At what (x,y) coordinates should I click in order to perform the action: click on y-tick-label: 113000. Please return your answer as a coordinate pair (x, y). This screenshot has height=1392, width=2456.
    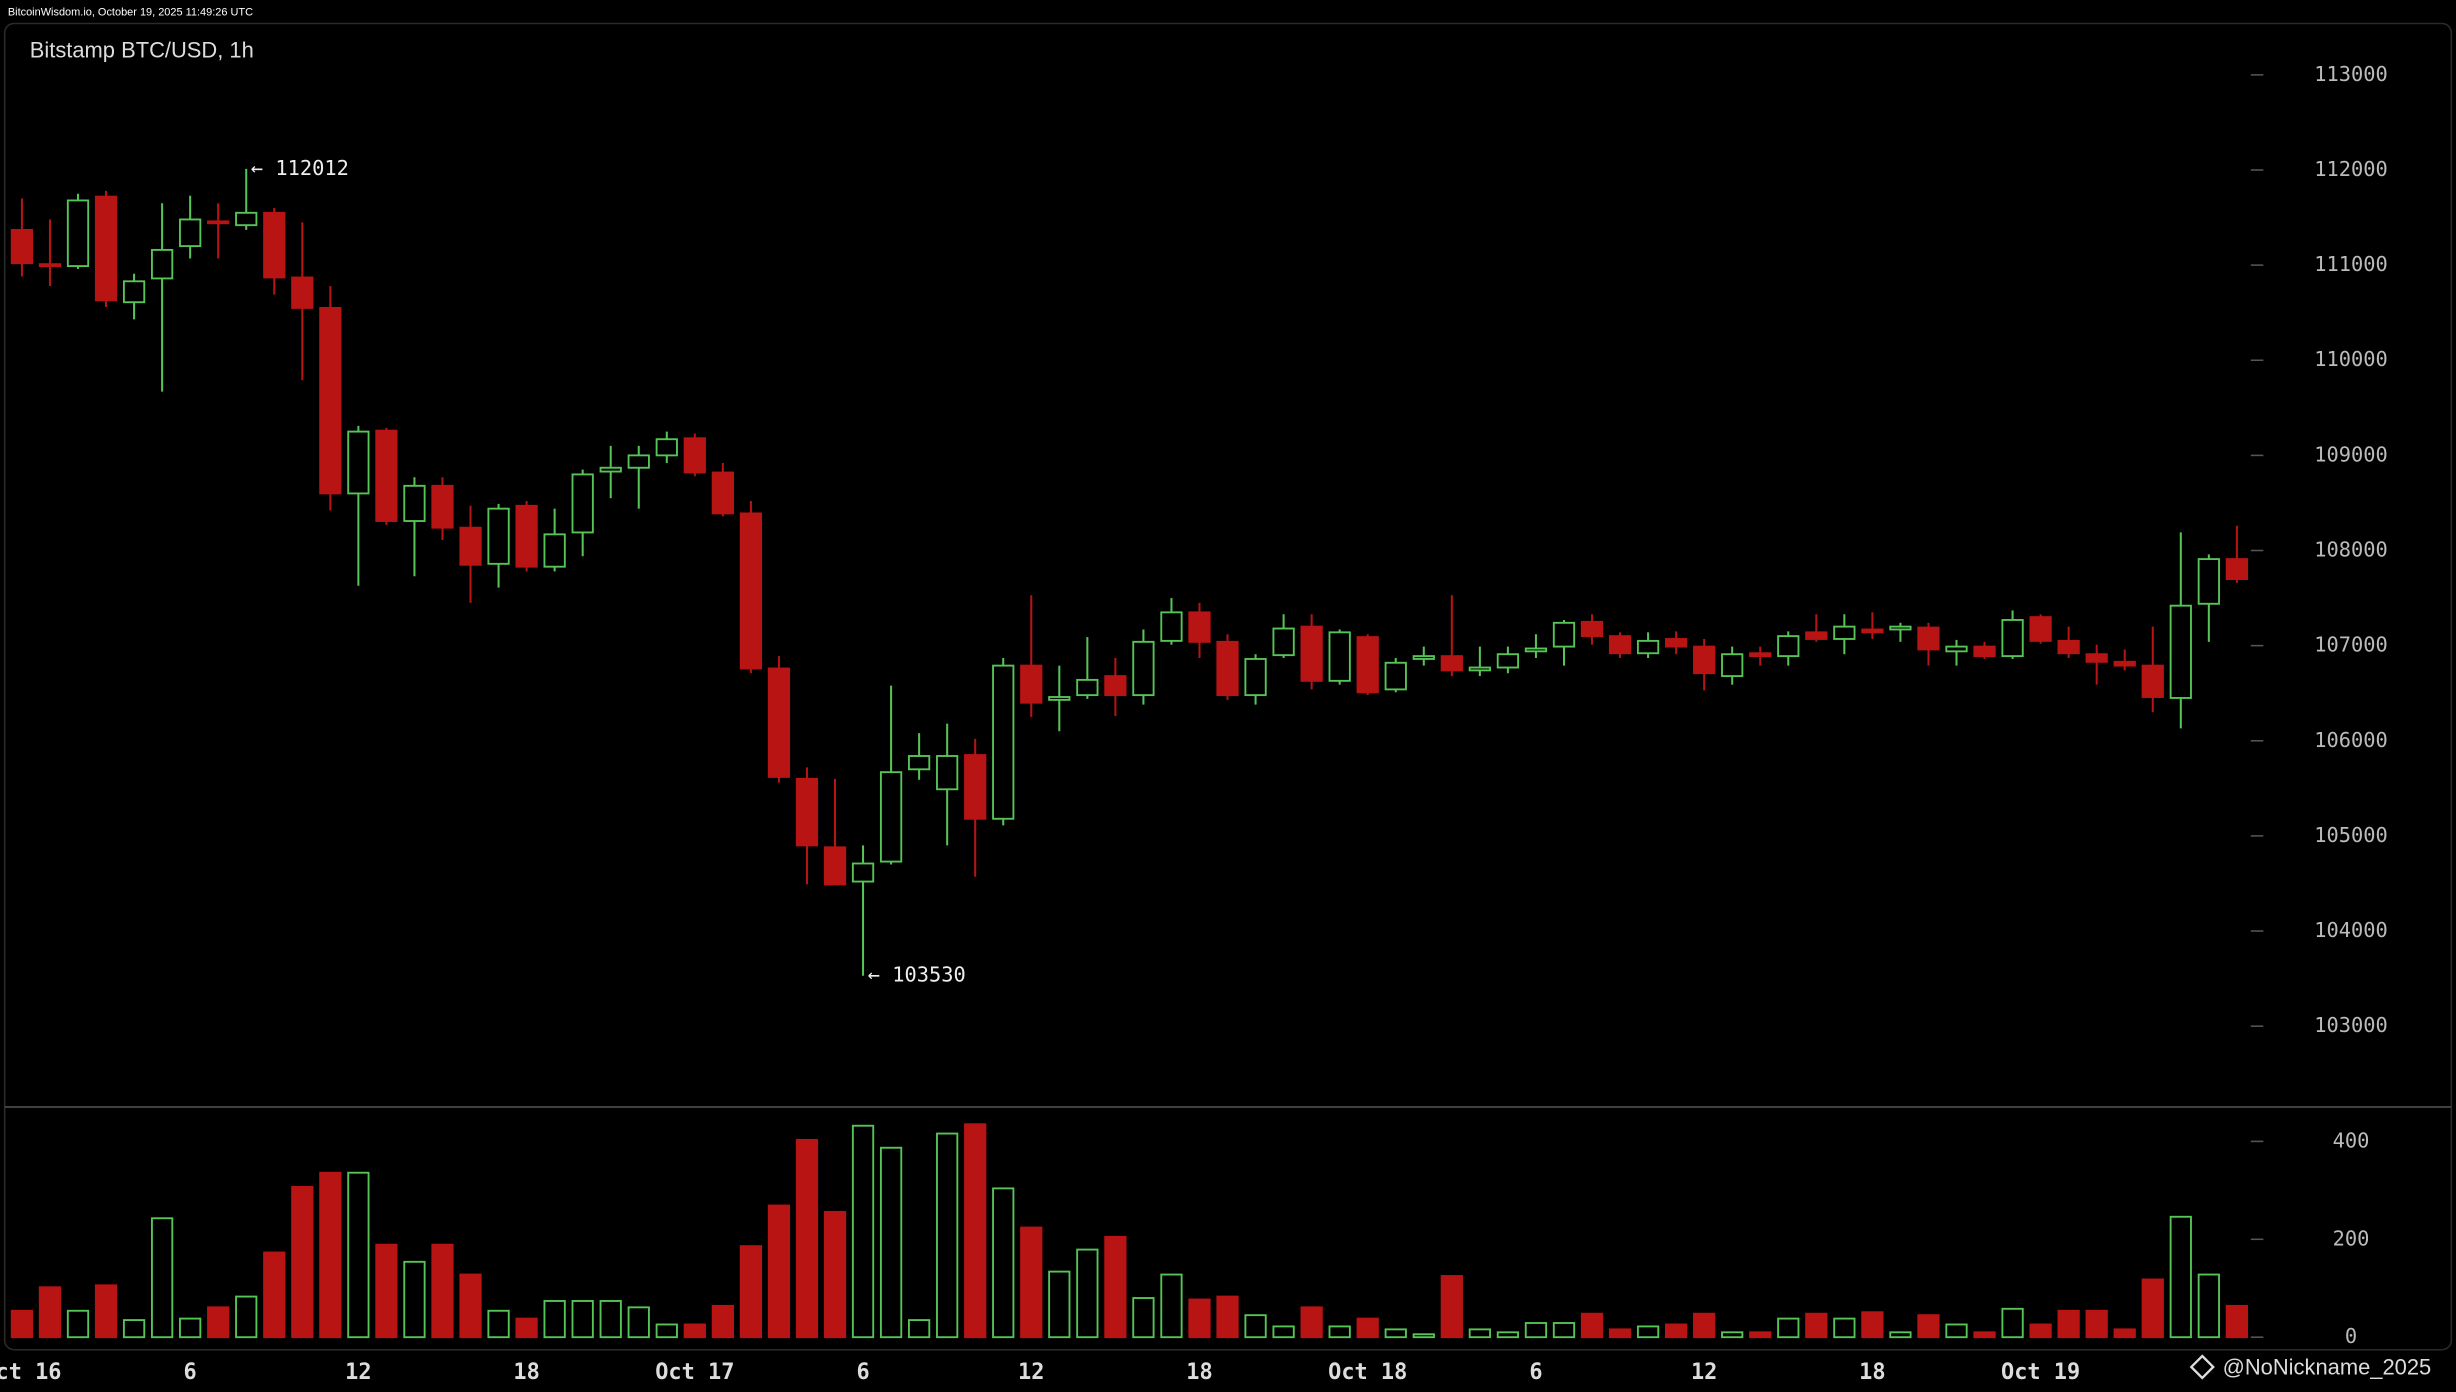
    Looking at the image, I should click on (2351, 74).